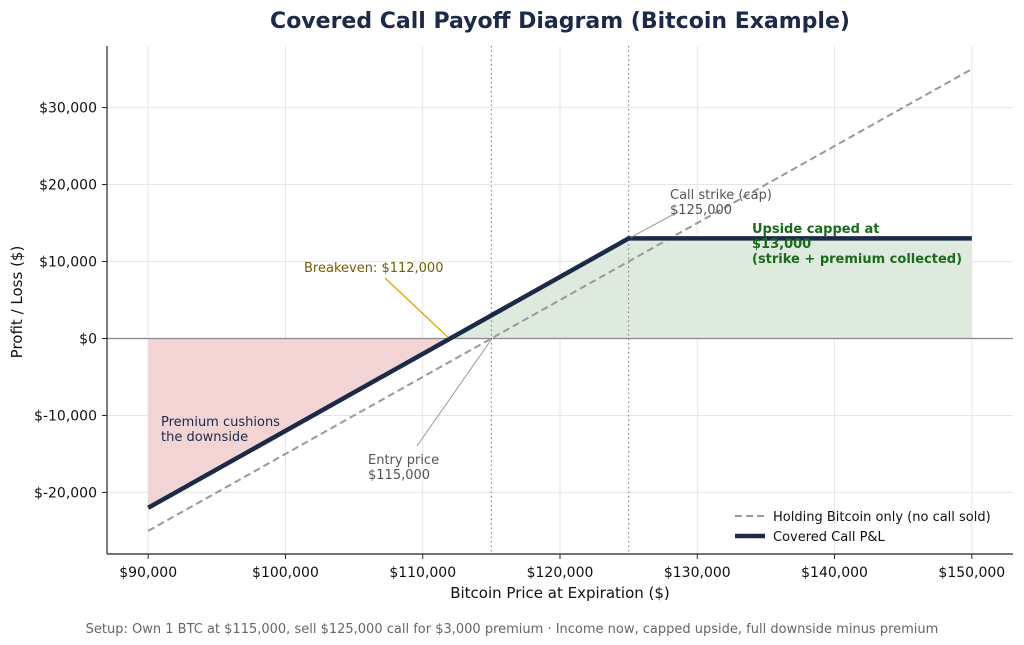 This screenshot has width=1024, height=645. What do you see at coordinates (65, 416) in the screenshot?
I see `y-tick-label: $-10,000` at bounding box center [65, 416].